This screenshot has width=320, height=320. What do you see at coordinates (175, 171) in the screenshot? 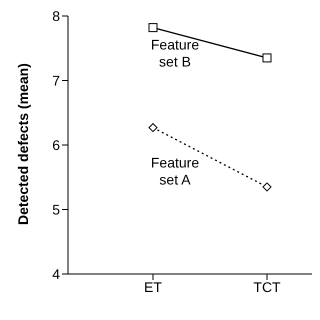
I see `series-label: Feature set A` at bounding box center [175, 171].